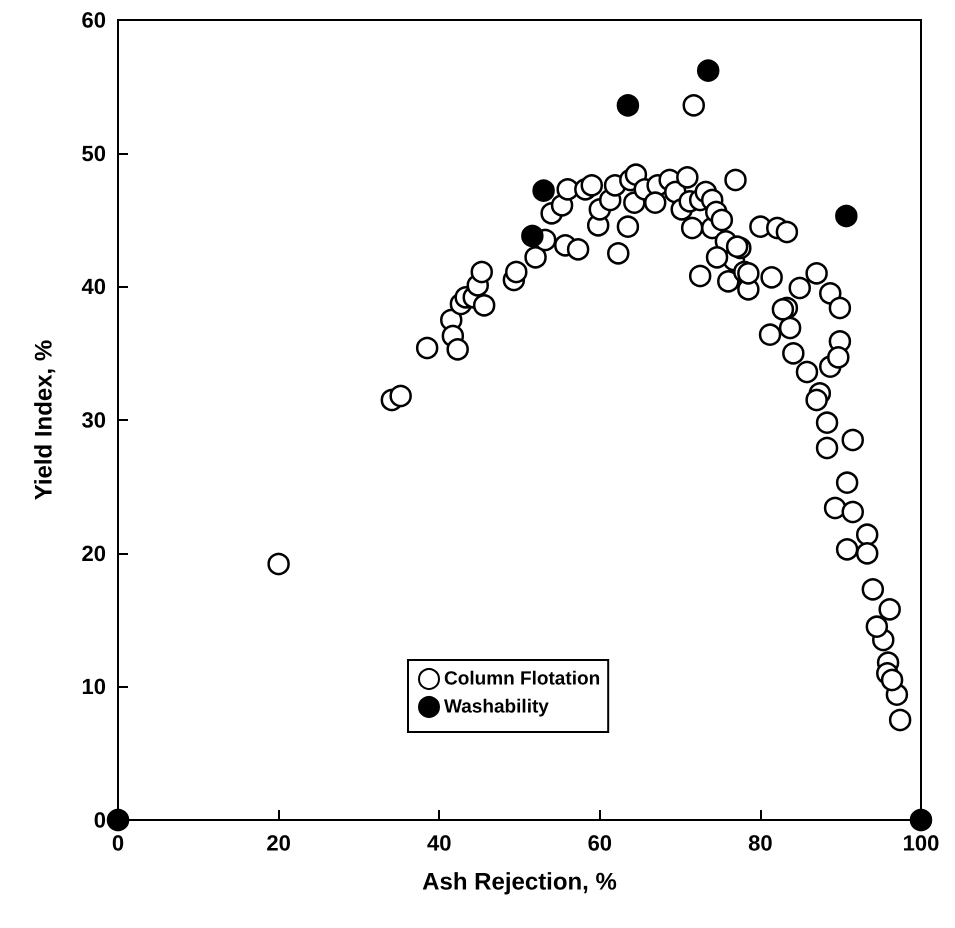 The height and width of the screenshot is (928, 955). I want to click on x-tick-label: 80, so click(760, 843).